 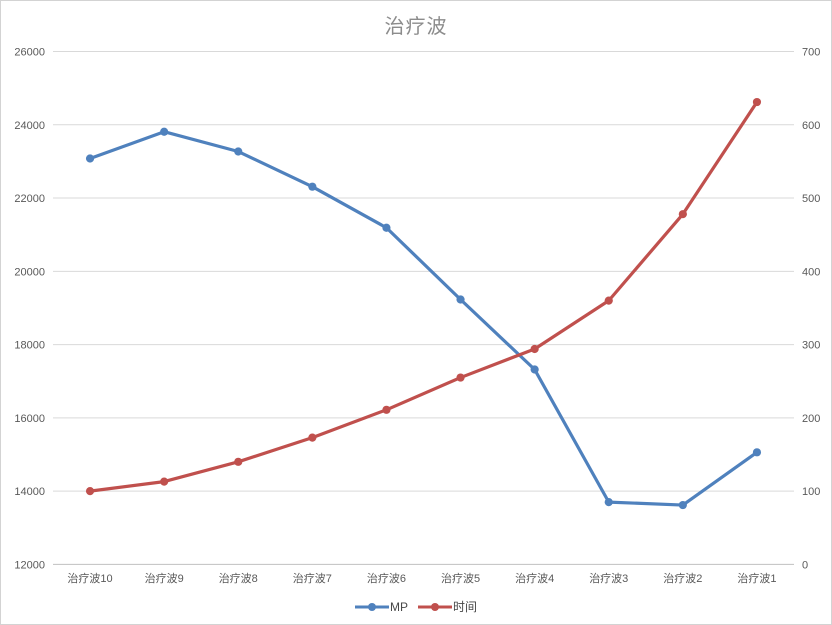 I want to click on left-axis-tick-label: 24000, so click(x=29, y=126).